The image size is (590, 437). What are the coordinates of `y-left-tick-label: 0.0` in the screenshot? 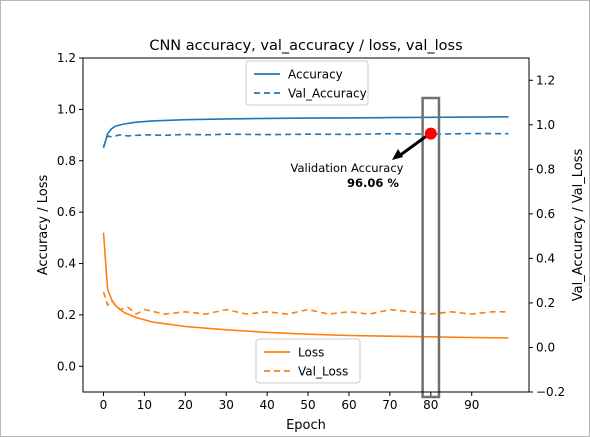 It's located at (66, 366).